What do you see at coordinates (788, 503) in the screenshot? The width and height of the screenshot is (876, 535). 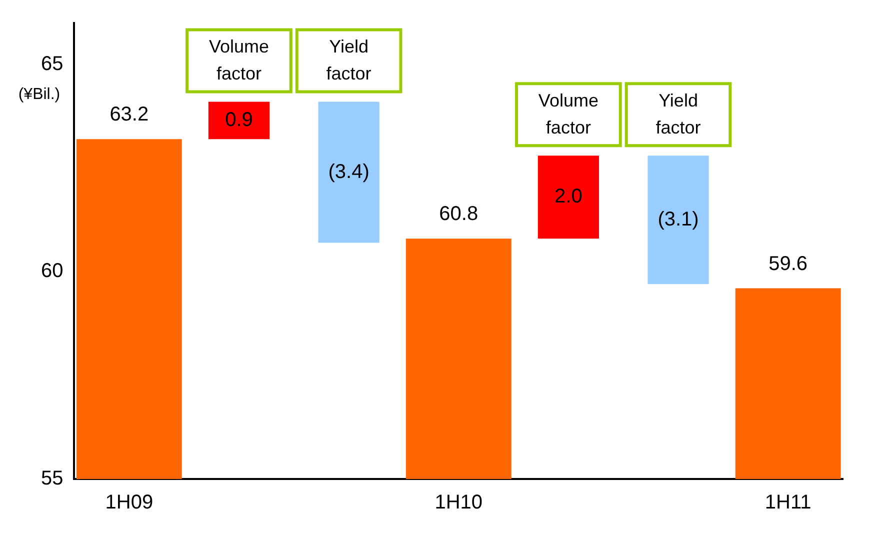 I see `x-tick-label: 1H11` at bounding box center [788, 503].